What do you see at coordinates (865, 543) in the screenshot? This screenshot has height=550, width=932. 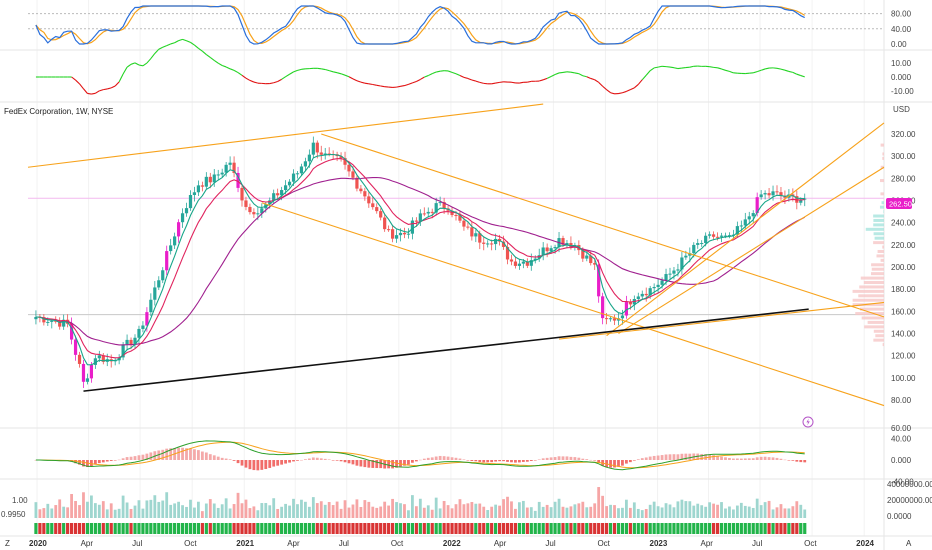 I see `time-tick: 2024` at bounding box center [865, 543].